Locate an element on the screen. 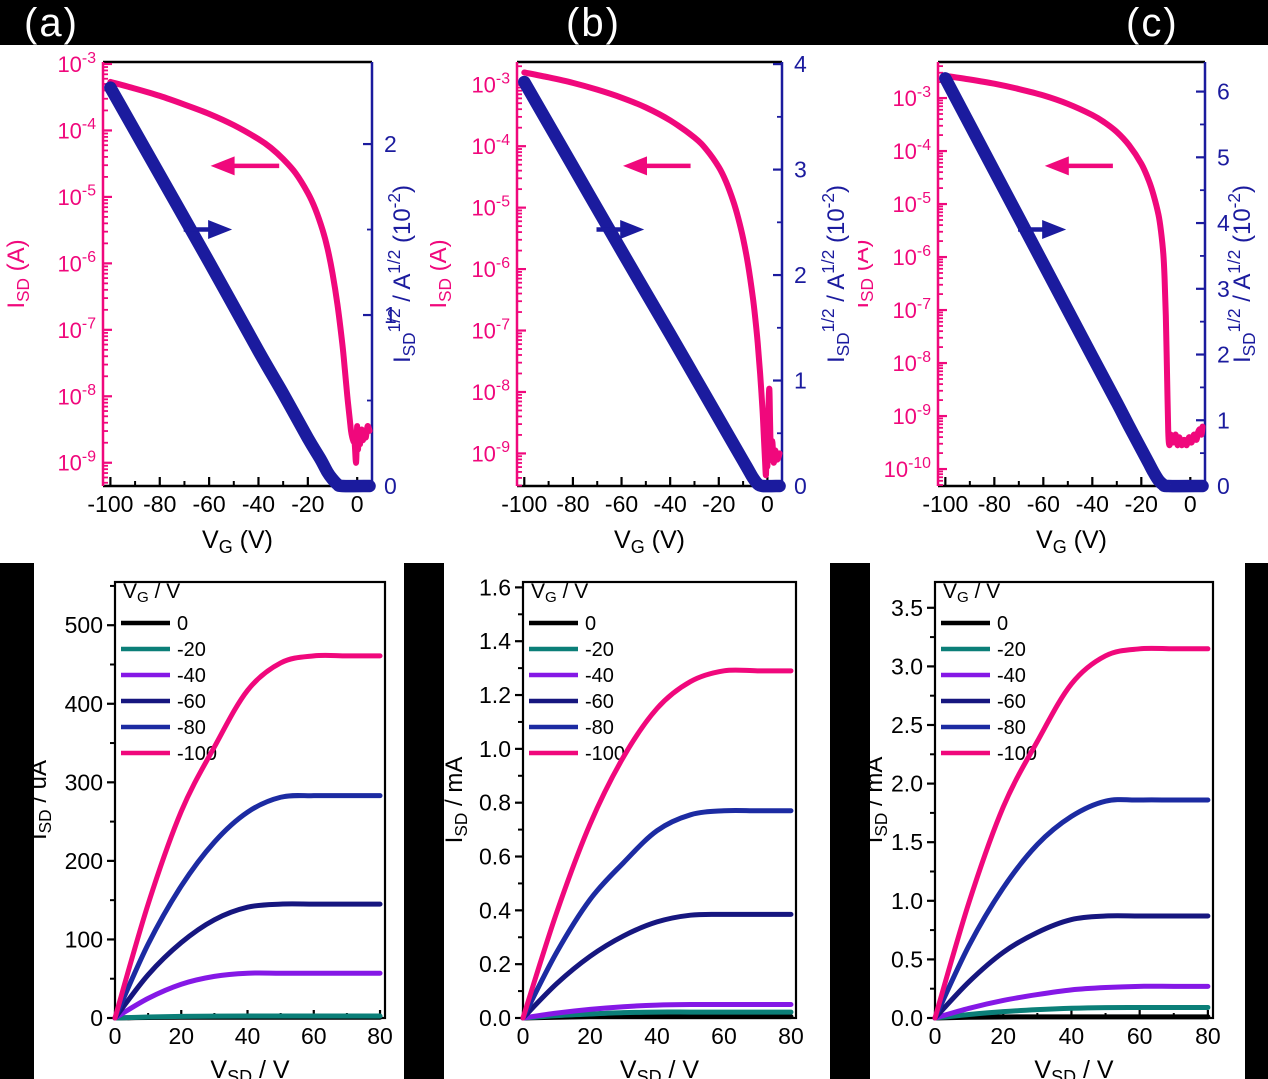 The image size is (1268, 1079). log-tick-label: 10⁻⁶ is located at coordinates (490, 268).